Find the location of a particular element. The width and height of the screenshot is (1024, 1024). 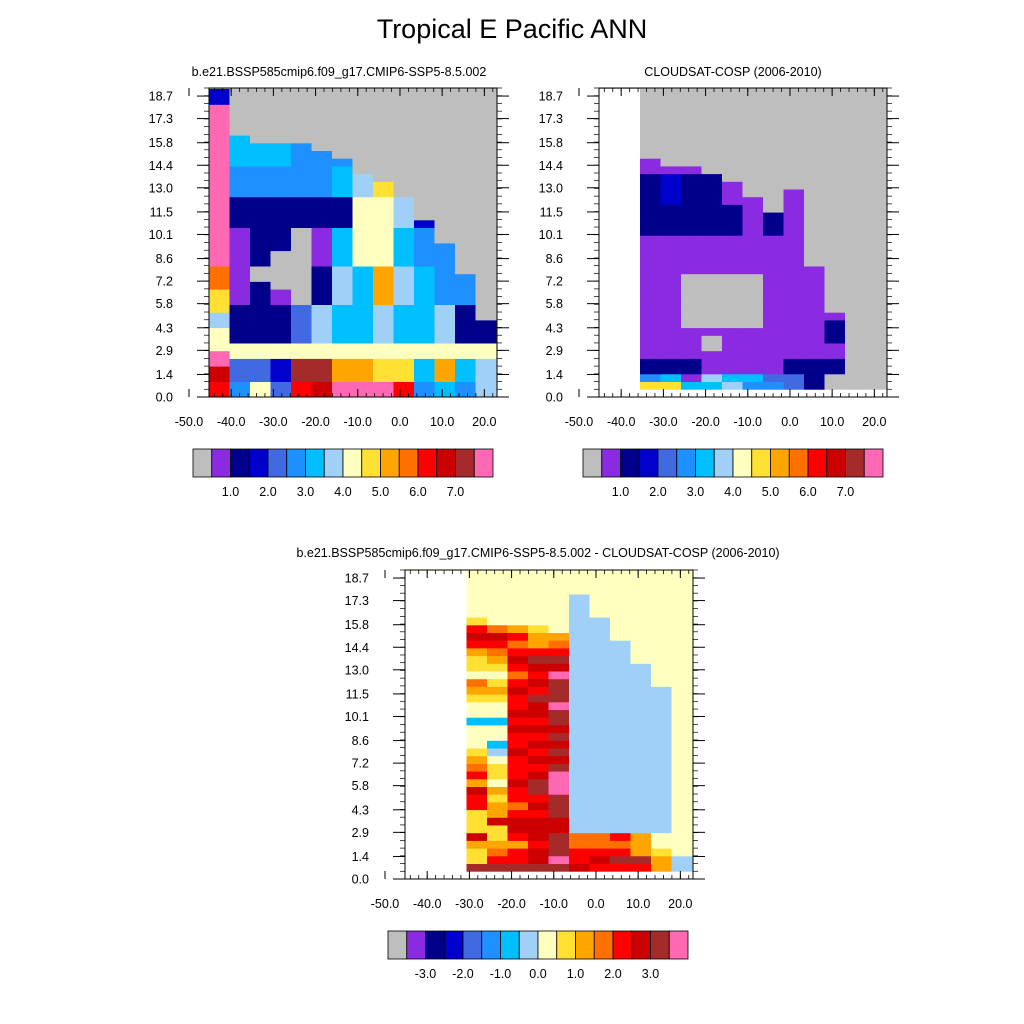

y-tick-label: 17.3 is located at coordinates (161, 119).